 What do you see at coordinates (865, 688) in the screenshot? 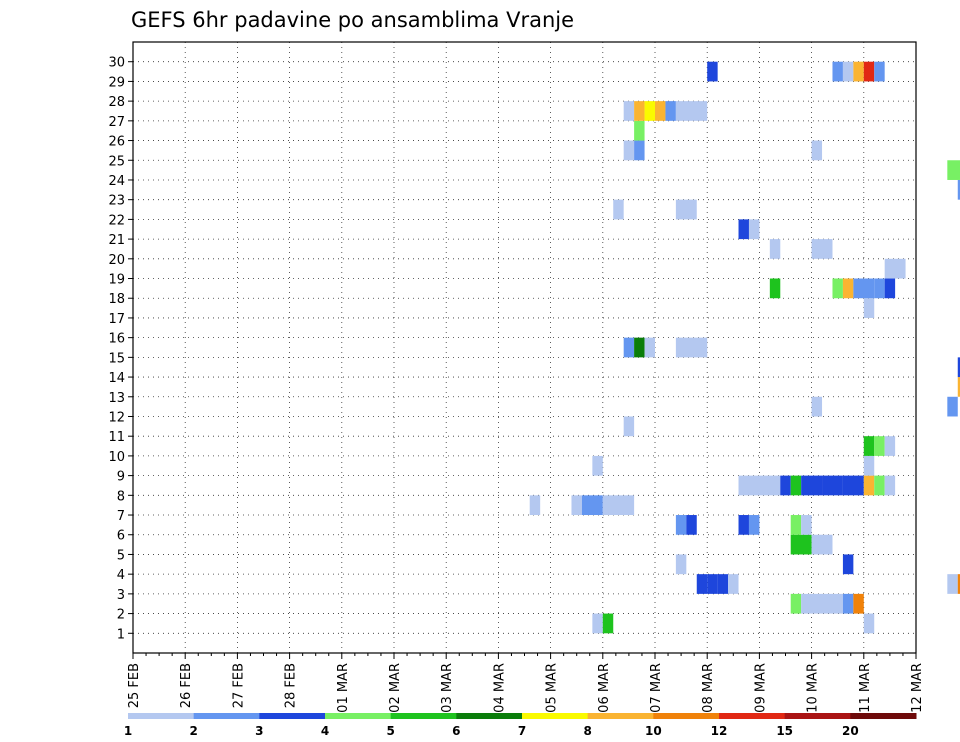
I see `x-tick-label: 11 MAR` at bounding box center [865, 688].